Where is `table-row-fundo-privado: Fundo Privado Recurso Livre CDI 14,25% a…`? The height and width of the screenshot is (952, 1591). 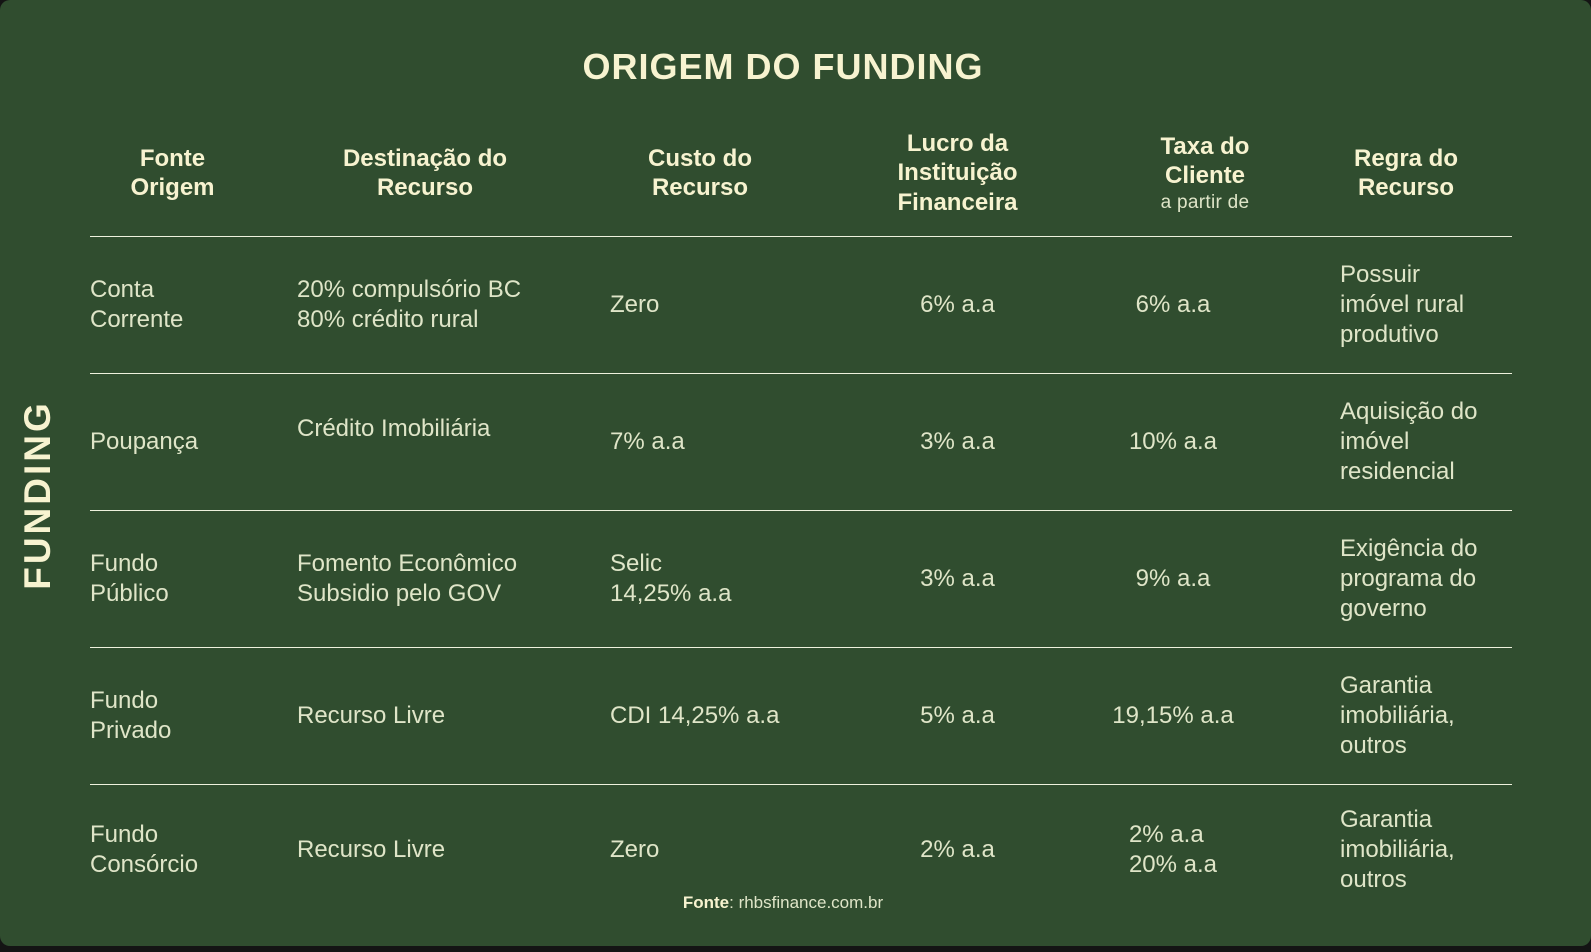 table-row-fundo-privado: Fundo Privado Recurso Livre CDI 14,25% a… is located at coordinates (801, 716).